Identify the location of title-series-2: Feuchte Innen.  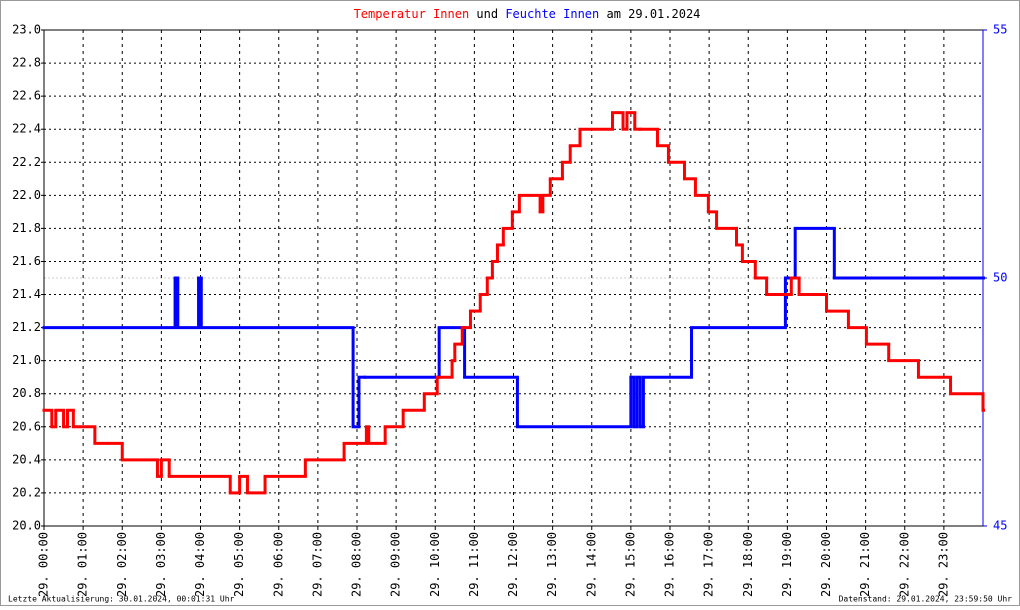
(552, 14).